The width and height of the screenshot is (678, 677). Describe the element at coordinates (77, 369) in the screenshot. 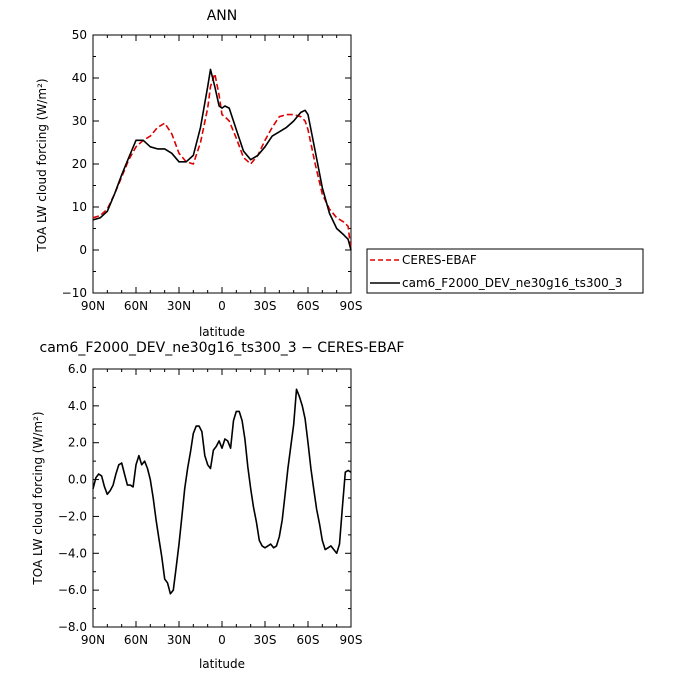

I see `y-tick-label: 6.0` at that location.